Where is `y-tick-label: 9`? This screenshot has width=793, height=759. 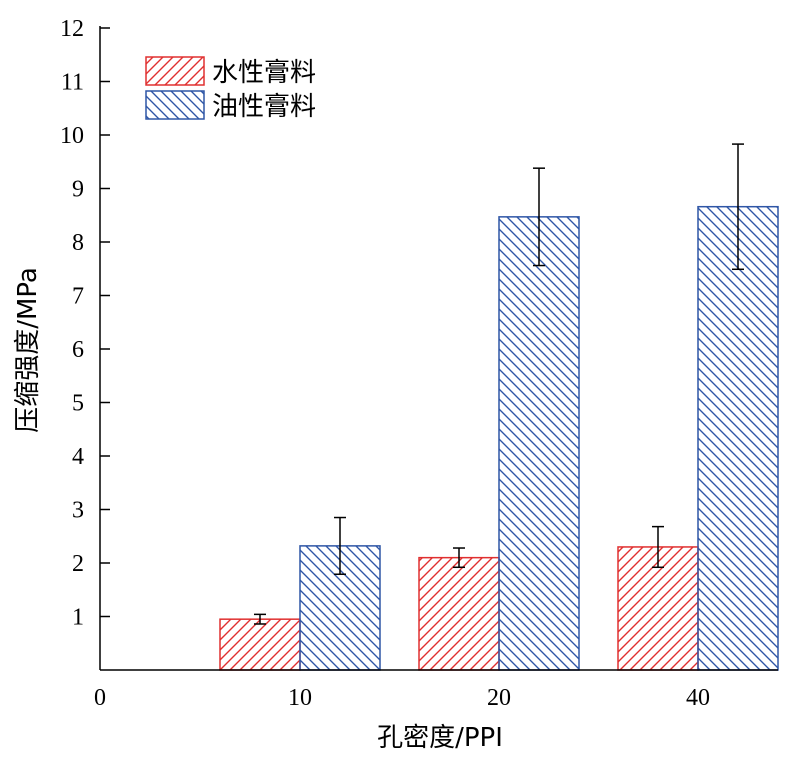 y-tick-label: 9 is located at coordinates (78, 190).